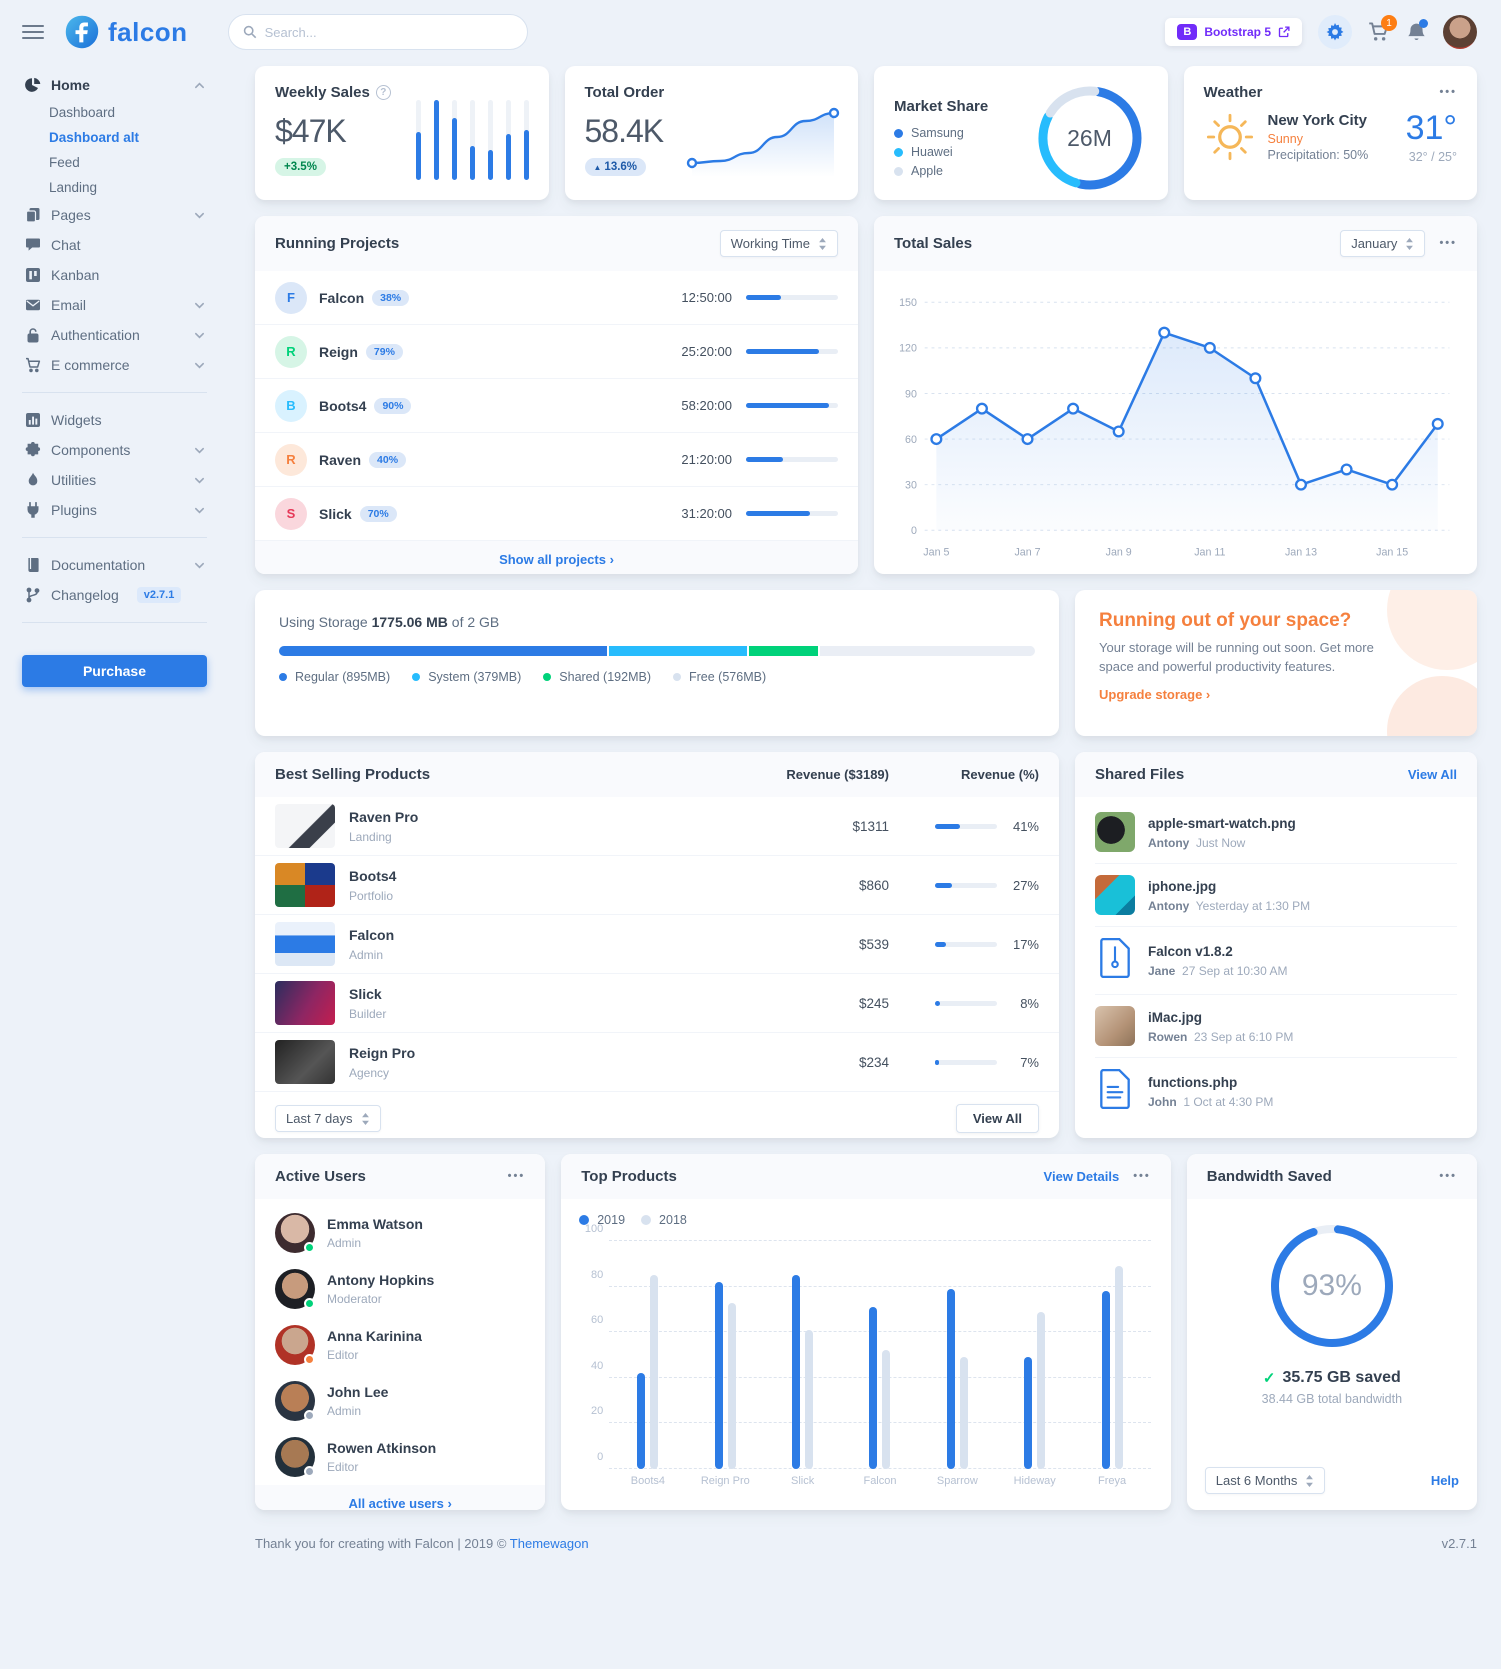  What do you see at coordinates (1448, 243) in the screenshot?
I see `total-sales-menu-icon: •••` at bounding box center [1448, 243].